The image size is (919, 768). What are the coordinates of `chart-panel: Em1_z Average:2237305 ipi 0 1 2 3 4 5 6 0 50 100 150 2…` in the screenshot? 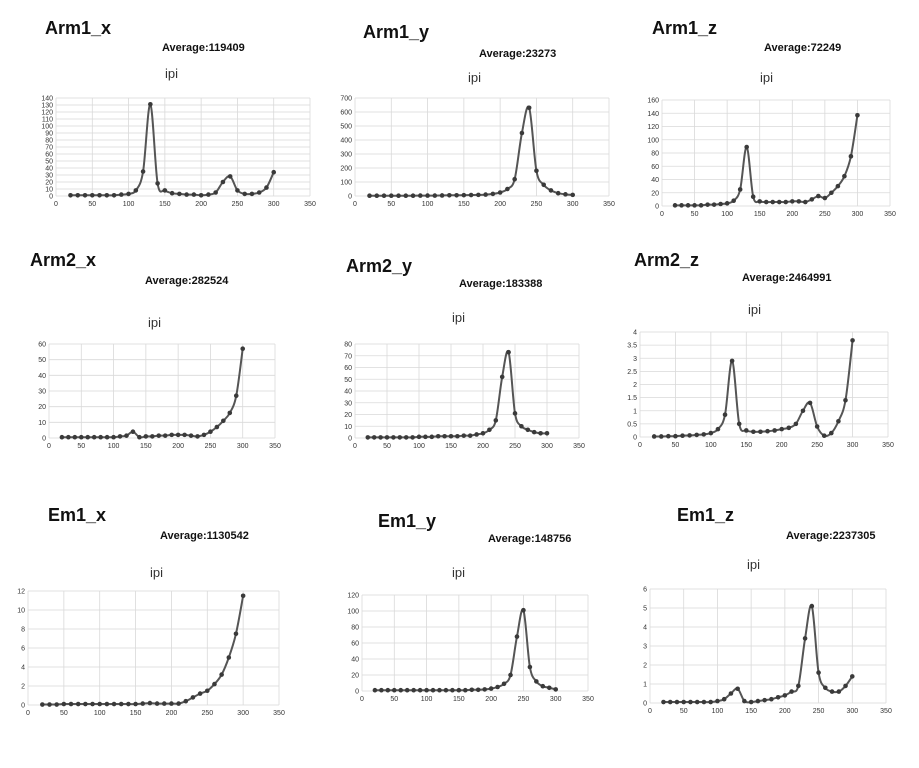 It's located at (765, 633).